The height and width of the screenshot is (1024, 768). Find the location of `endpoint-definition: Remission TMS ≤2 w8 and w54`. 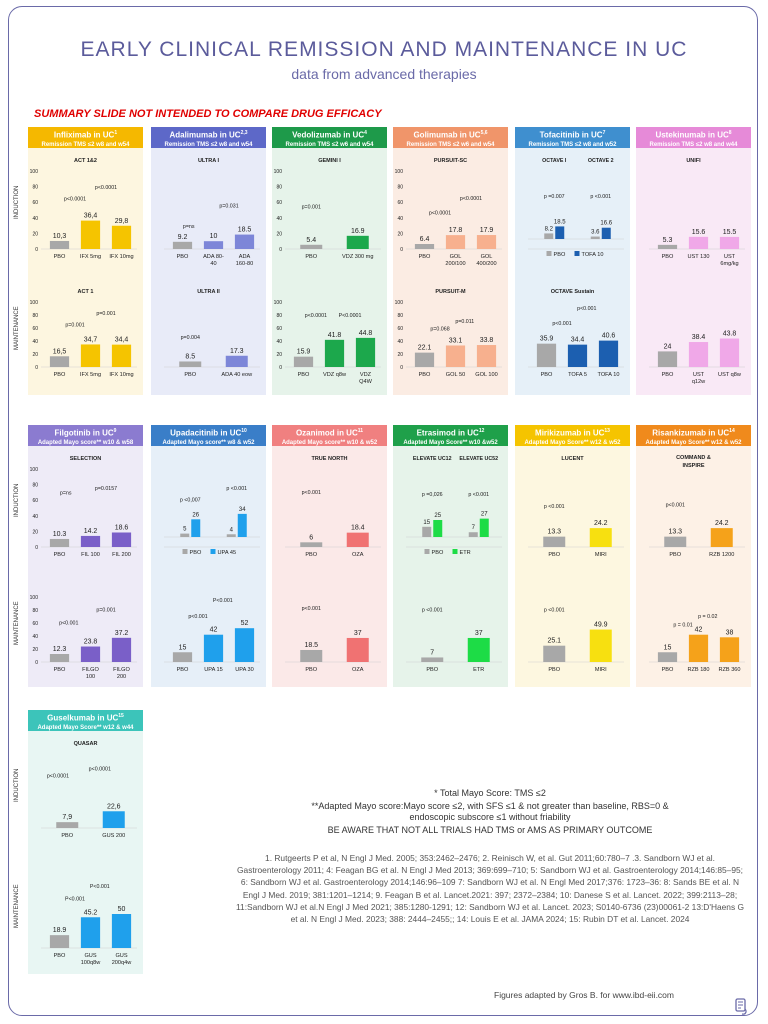

endpoint-definition: Remission TMS ≤2 w8 and w54 is located at coordinates (208, 144).